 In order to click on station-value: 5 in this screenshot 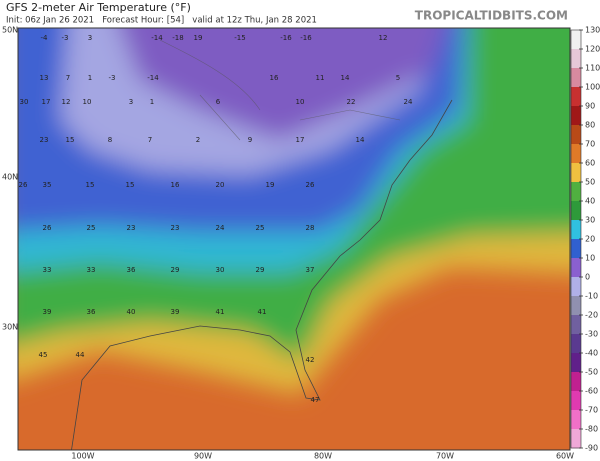, I will do `click(398, 78)`.